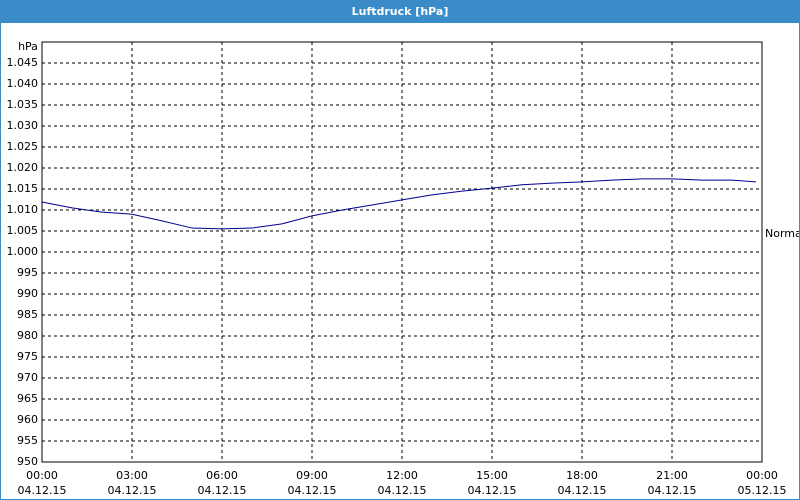 The height and width of the screenshot is (500, 800). I want to click on y-tick-label: 1.025, so click(23, 146).